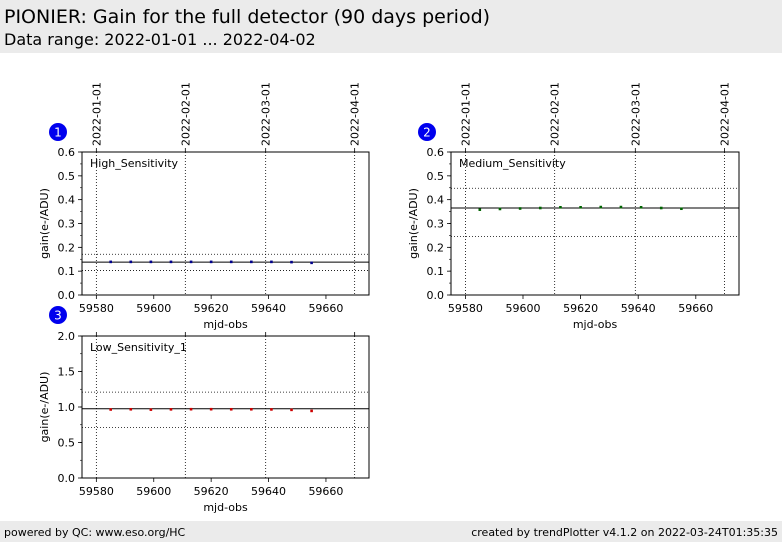 This screenshot has height=542, width=782. I want to click on panel-badge-number: 1, so click(58, 133).